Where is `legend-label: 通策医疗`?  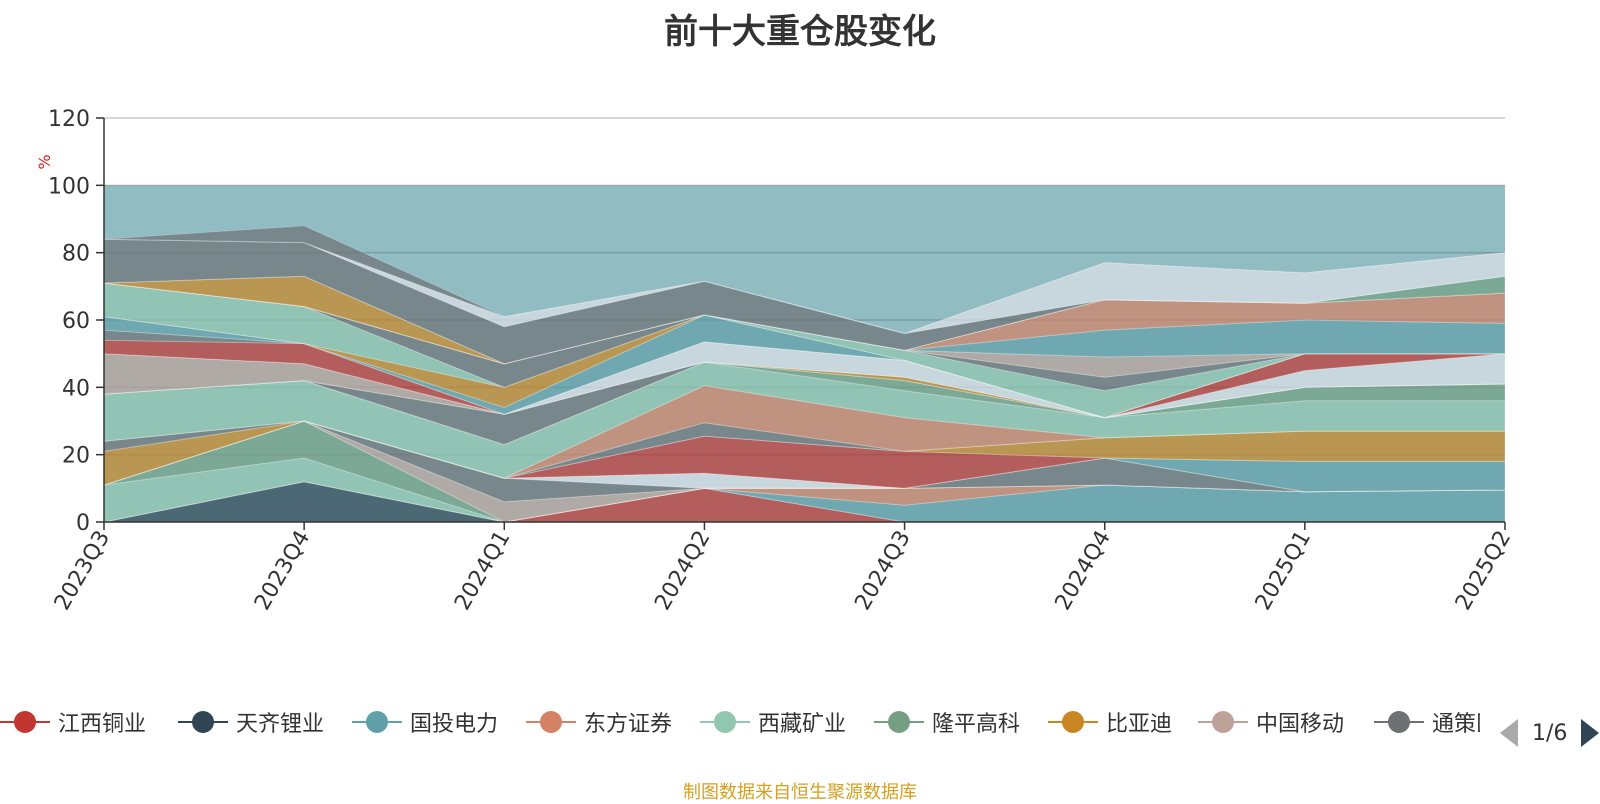
legend-label: 通策医疗 is located at coordinates (1456, 724).